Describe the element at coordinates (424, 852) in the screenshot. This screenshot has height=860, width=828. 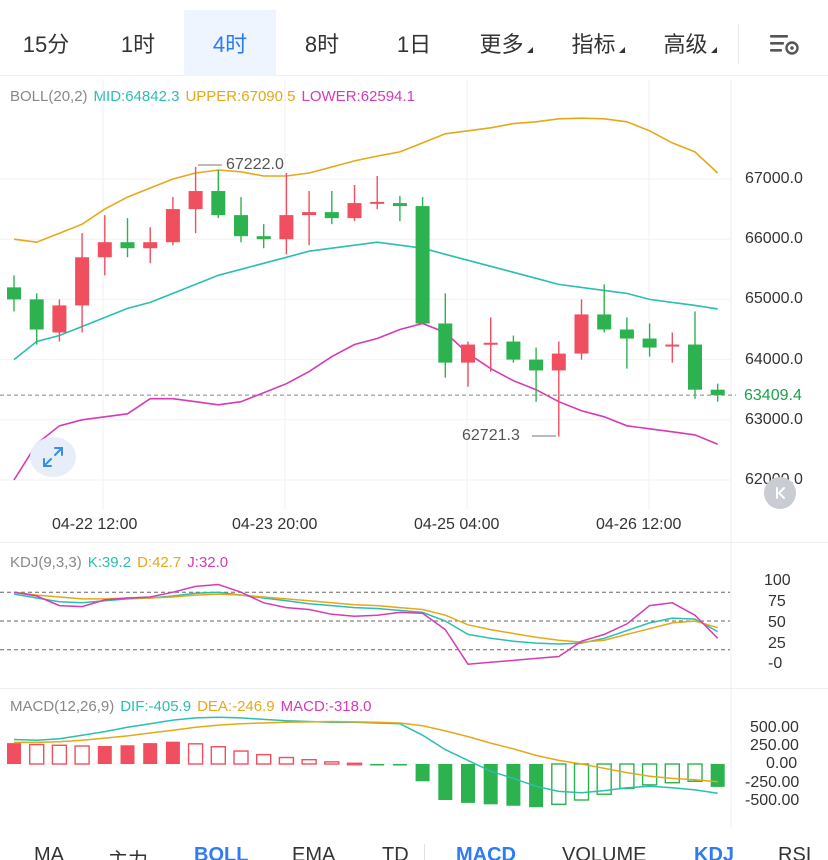
I see `indicator-divider` at that location.